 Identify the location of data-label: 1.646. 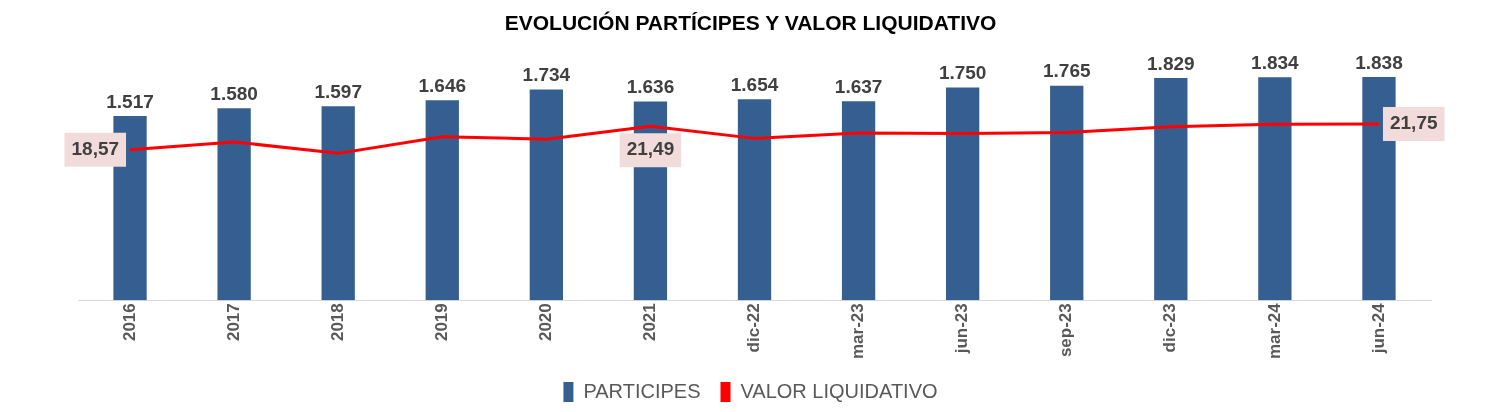
(442, 85).